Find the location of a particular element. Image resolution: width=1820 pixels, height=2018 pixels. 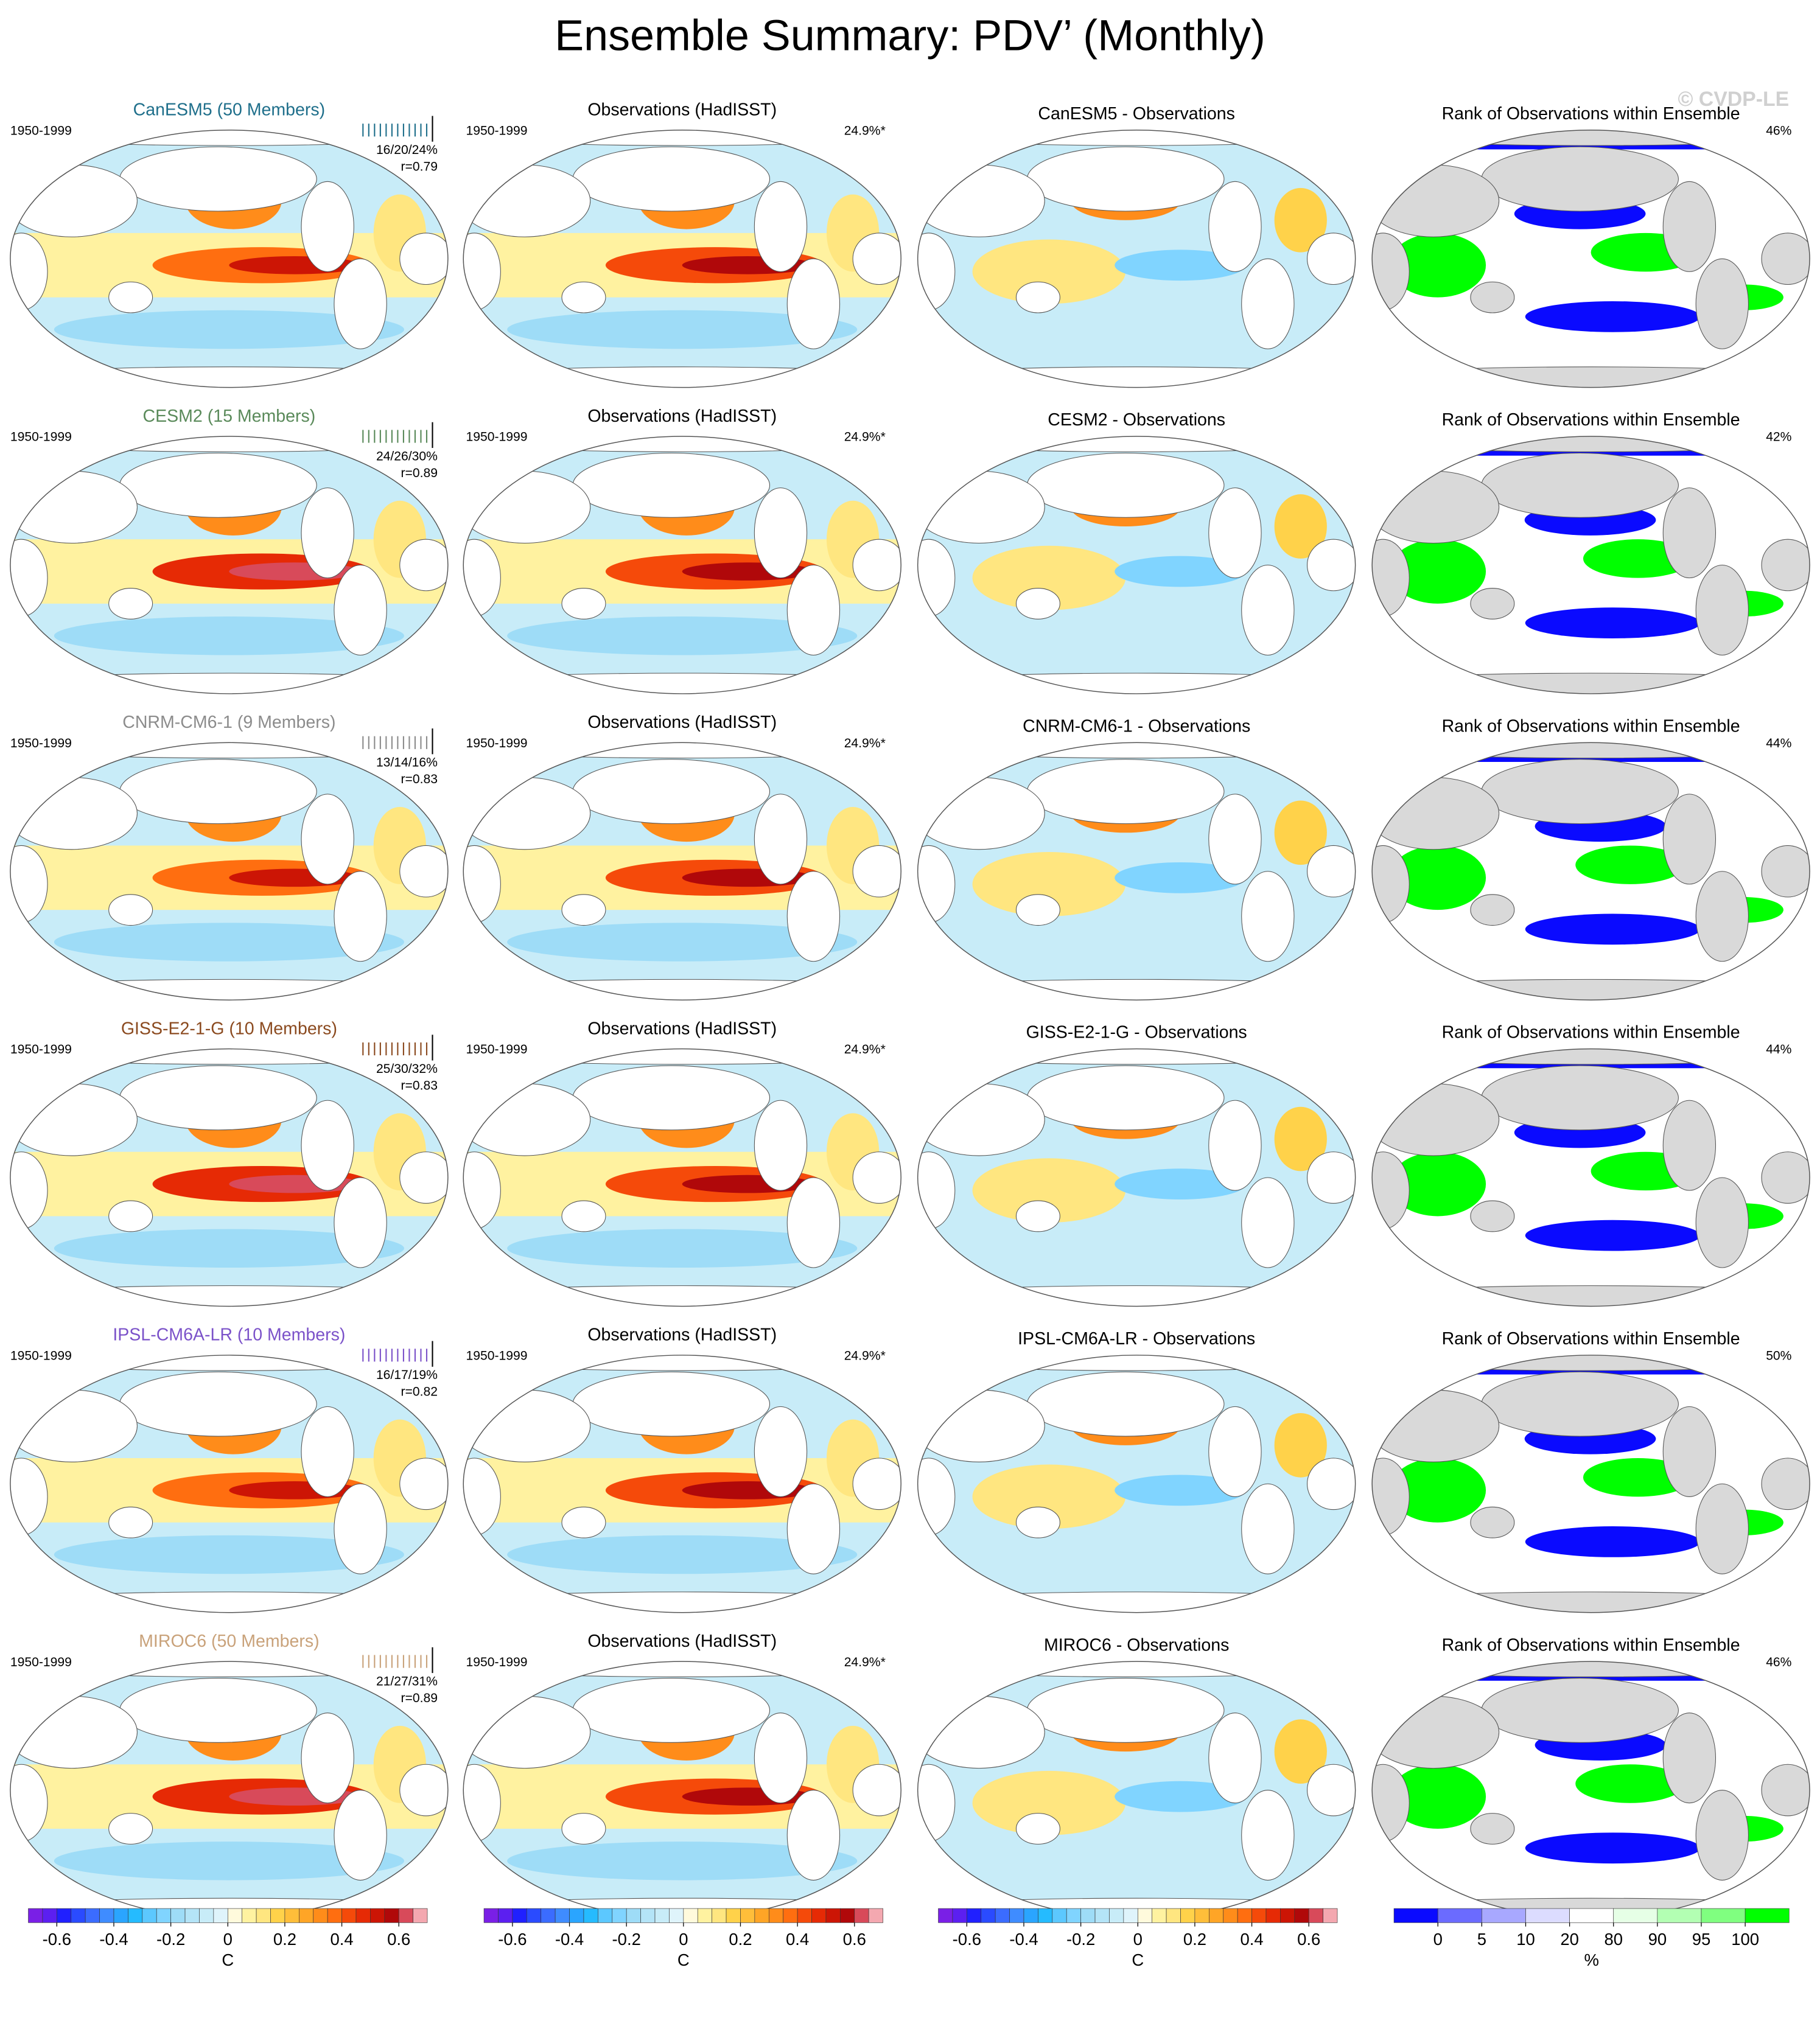

colorbar-label: 0.2 is located at coordinates (1194, 1939).